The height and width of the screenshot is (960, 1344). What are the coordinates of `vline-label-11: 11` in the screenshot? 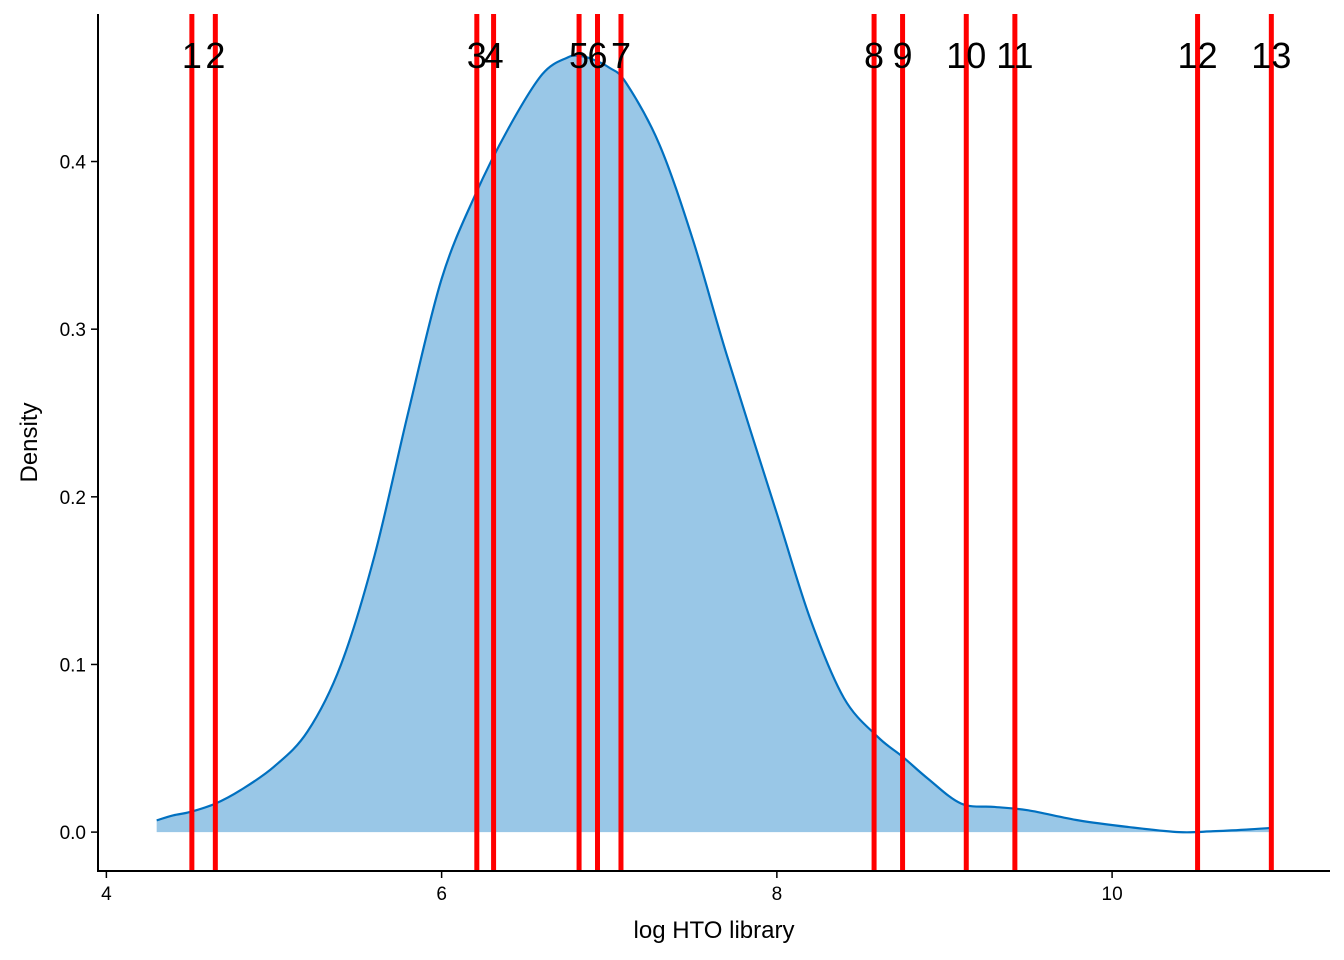 It's located at (1014, 55).